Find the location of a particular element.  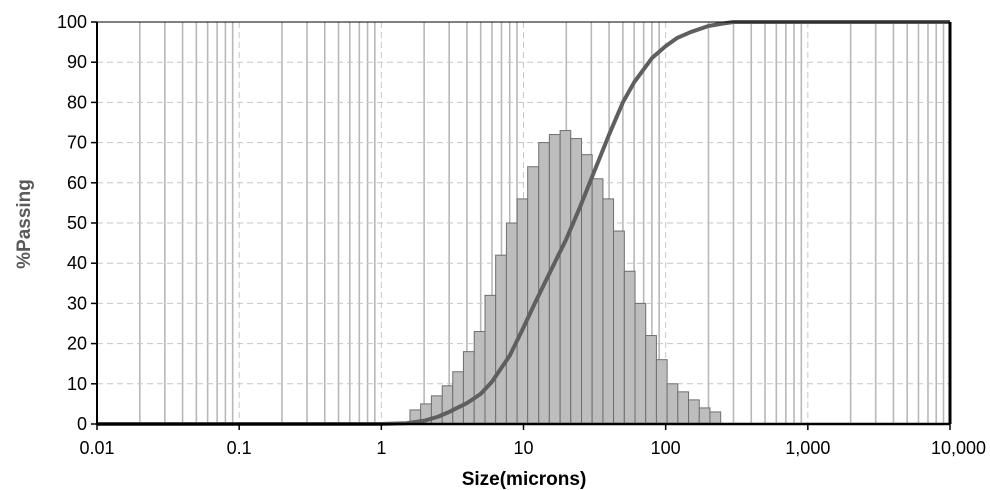

x-axis-tick-labels: 0.01 0.1 1 10 100 1,000 10,000 is located at coordinates (532, 448).